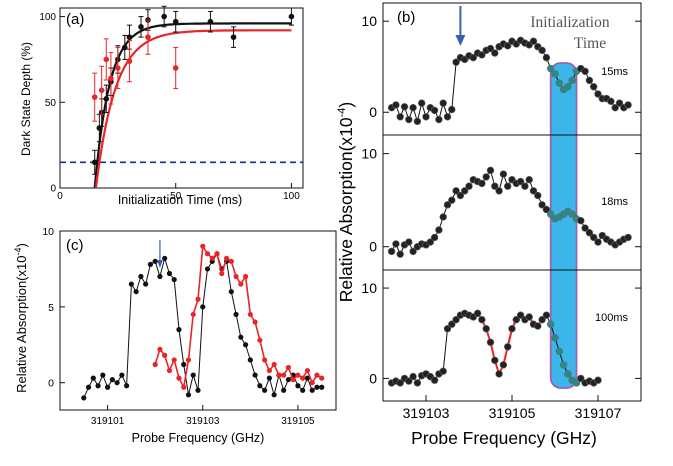  Describe the element at coordinates (373, 247) in the screenshot. I see `y-tick-label: 0` at that location.